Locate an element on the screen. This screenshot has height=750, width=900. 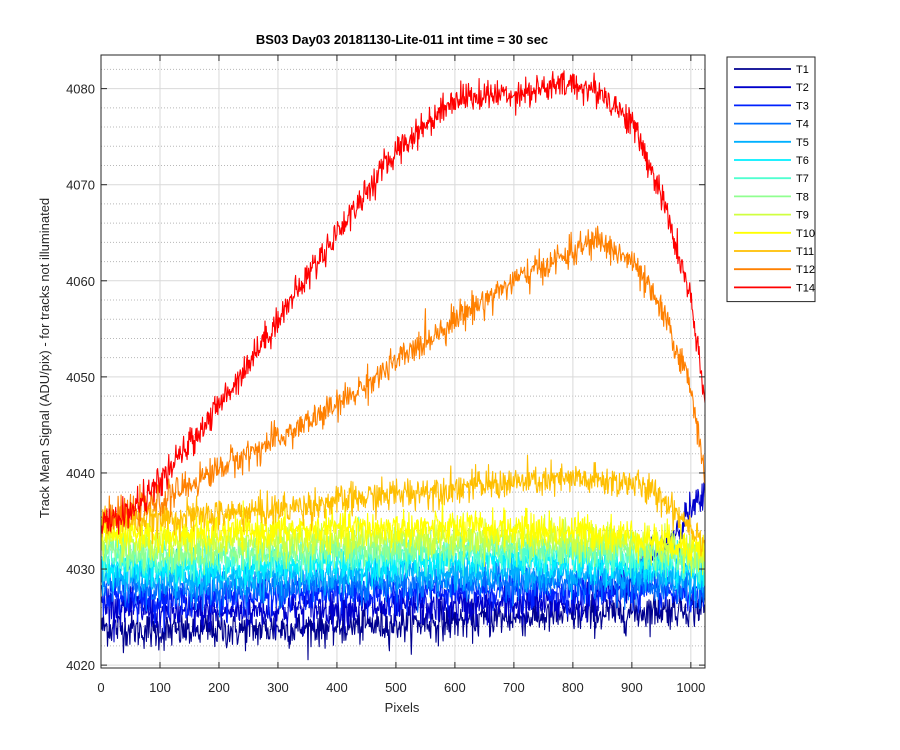
legend-label: T12 is located at coordinates (805, 270).